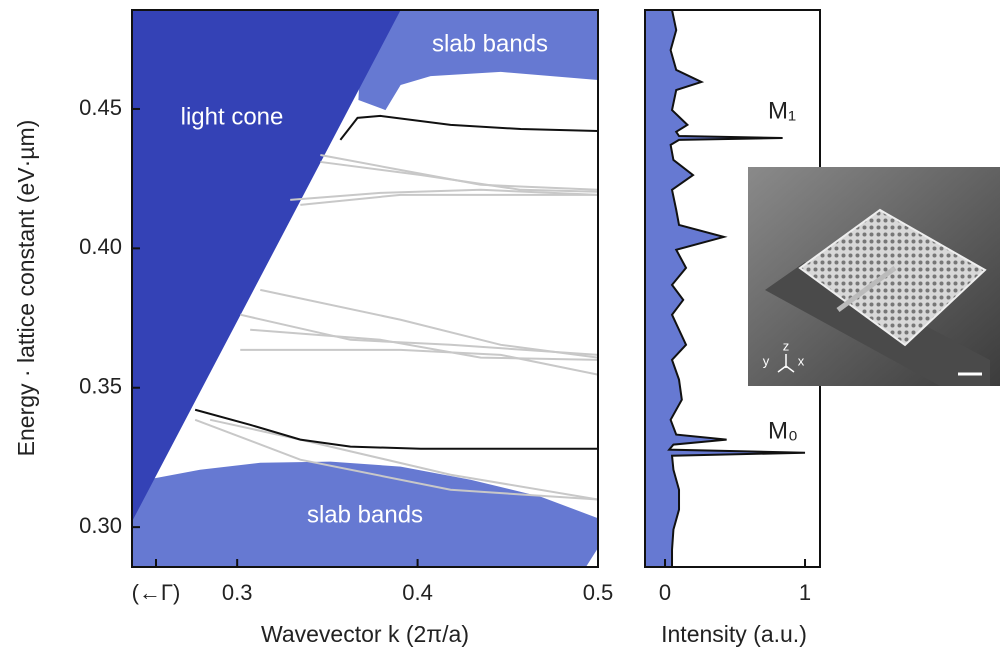  What do you see at coordinates (100, 246) in the screenshot?
I see `y-tick-label: 0.40` at bounding box center [100, 246].